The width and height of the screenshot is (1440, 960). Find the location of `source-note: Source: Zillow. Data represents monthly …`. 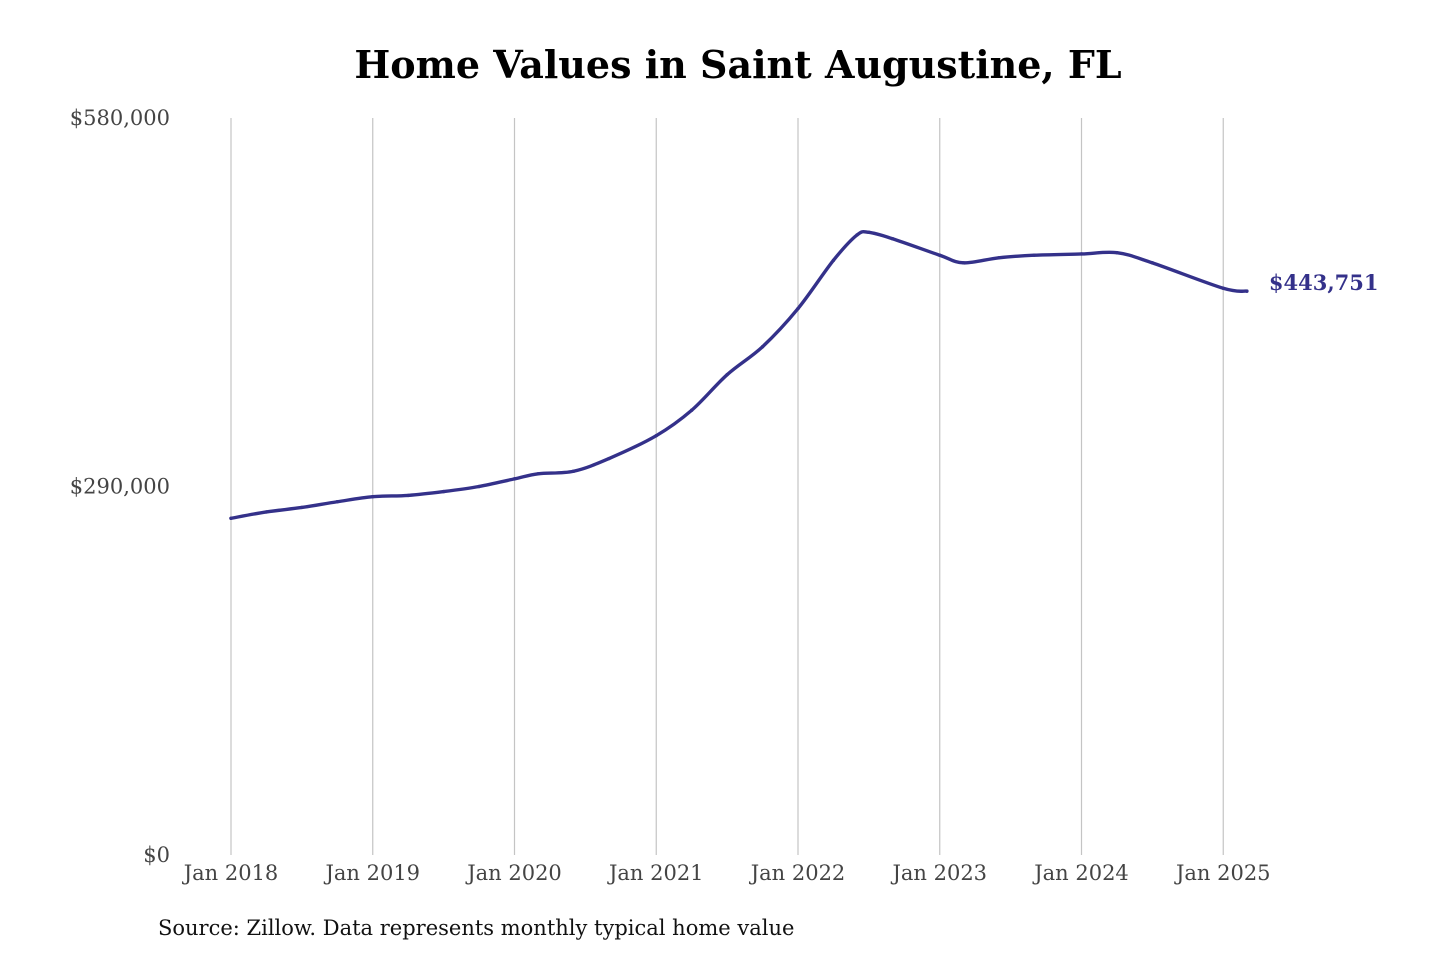

source-note: Source: Zillow. Data represents monthly … is located at coordinates (476, 928).